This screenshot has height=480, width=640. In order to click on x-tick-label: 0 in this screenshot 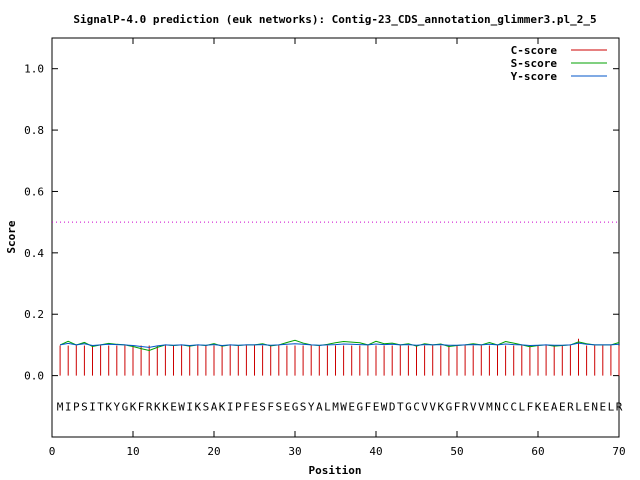, I will do `click(52, 451)`.